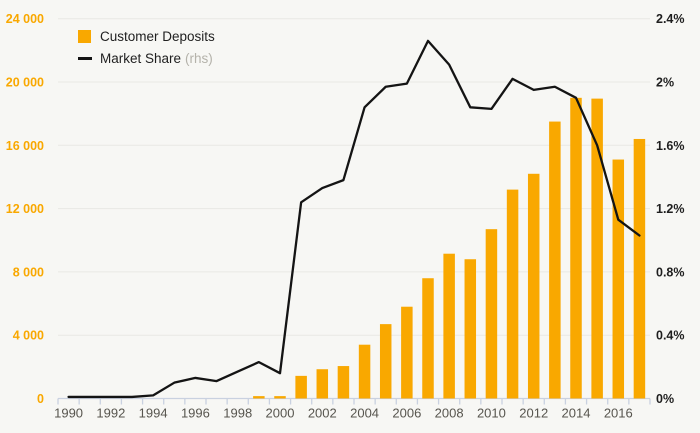 The image size is (700, 433). Describe the element at coordinates (470, 329) in the screenshot. I see `bar-2009` at that location.